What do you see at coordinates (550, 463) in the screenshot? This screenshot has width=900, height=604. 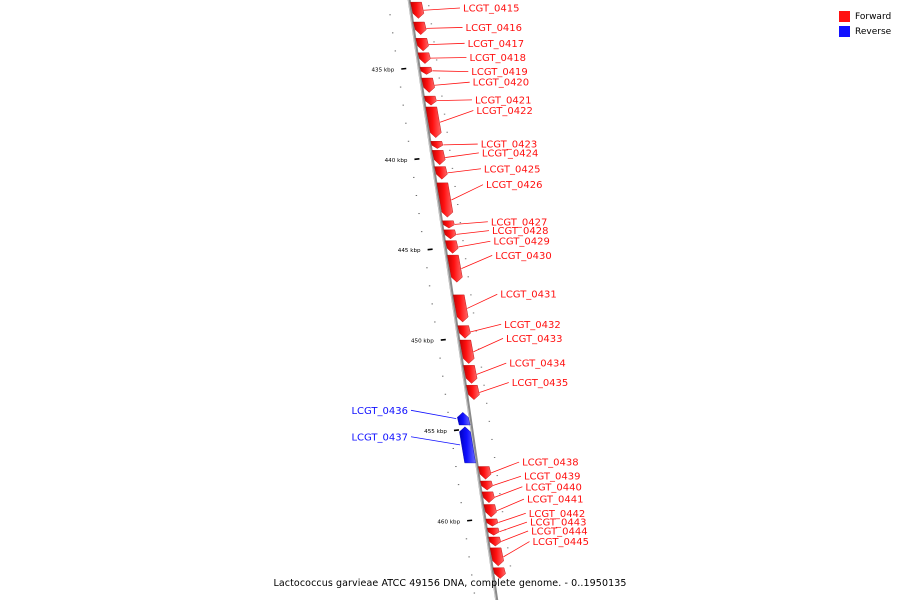 I see `gene-label-lcgt_0438: LCGT_0438` at bounding box center [550, 463].